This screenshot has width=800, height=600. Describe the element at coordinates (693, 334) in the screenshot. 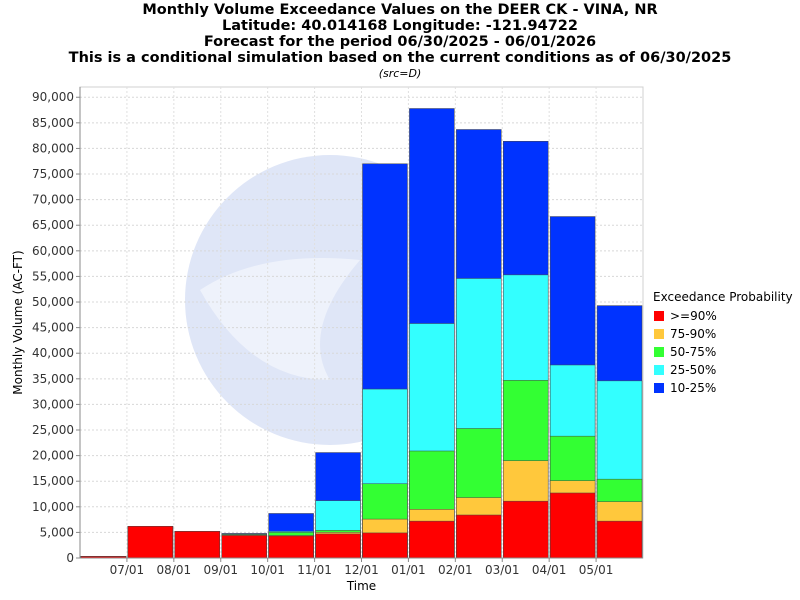

I see `legend-label: 75-90%` at that location.